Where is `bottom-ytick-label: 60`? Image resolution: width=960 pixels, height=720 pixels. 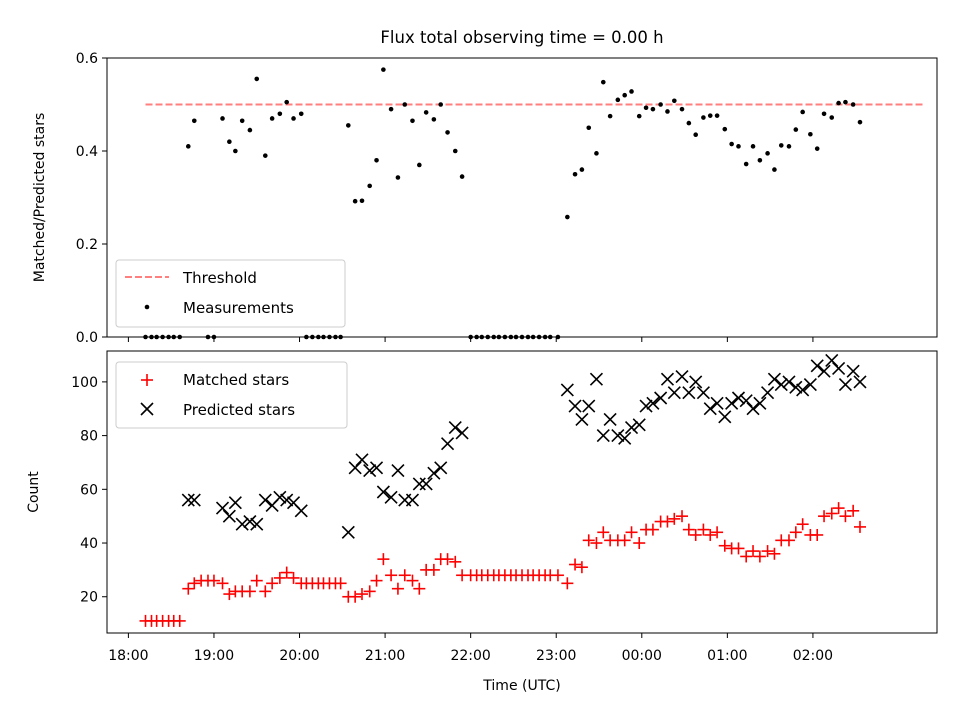
bottom-ytick-label: 60 is located at coordinates (89, 490).